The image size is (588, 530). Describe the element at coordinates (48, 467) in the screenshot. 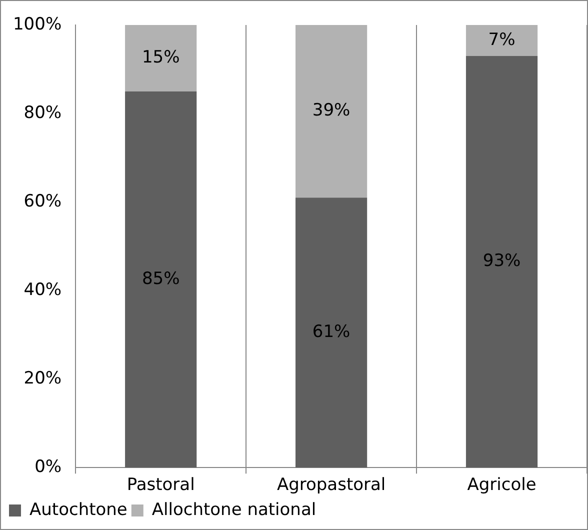

I see `y-tick-label: 0%` at that location.